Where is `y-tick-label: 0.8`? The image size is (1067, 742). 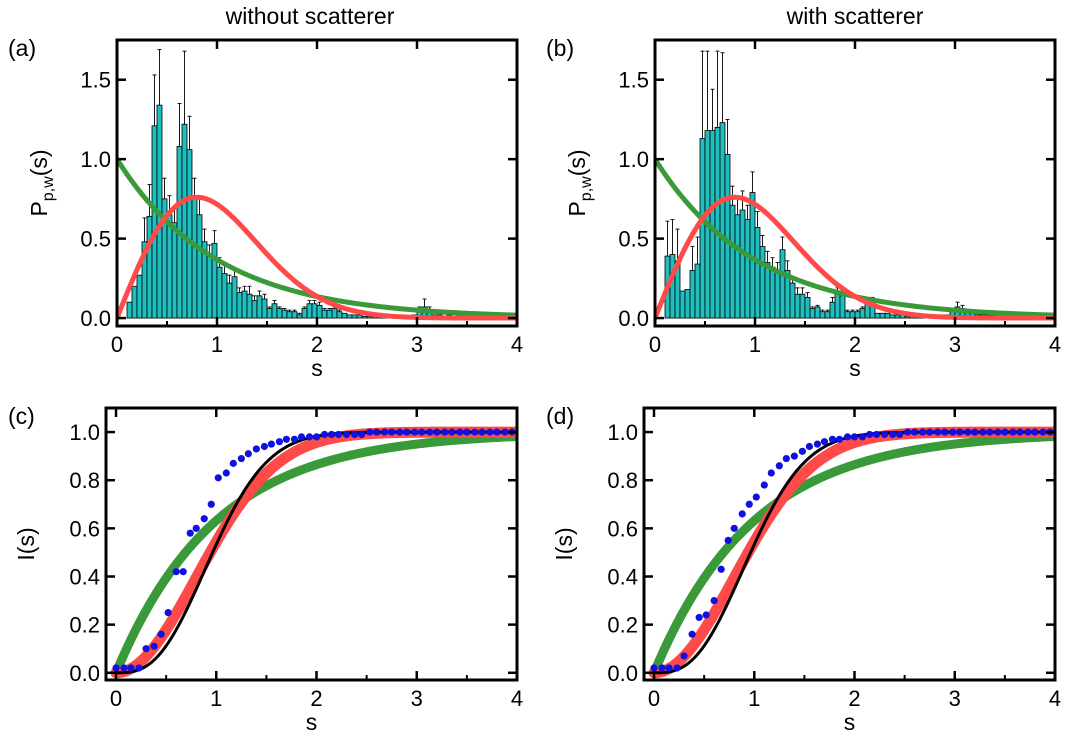 y-tick-label: 0.8 is located at coordinates (84, 480).